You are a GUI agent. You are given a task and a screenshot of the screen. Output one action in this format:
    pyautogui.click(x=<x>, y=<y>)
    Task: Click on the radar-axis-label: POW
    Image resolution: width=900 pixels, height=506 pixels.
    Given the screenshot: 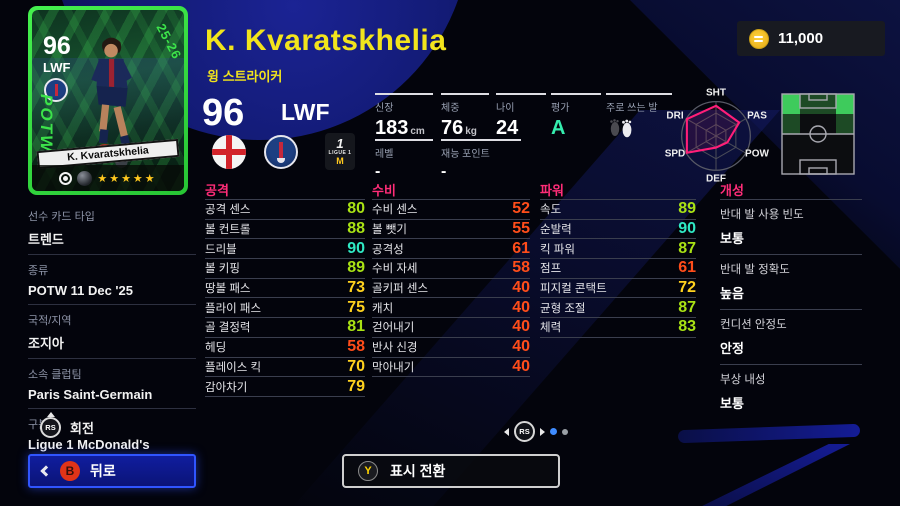 What is the action you would take?
    pyautogui.click(x=757, y=154)
    